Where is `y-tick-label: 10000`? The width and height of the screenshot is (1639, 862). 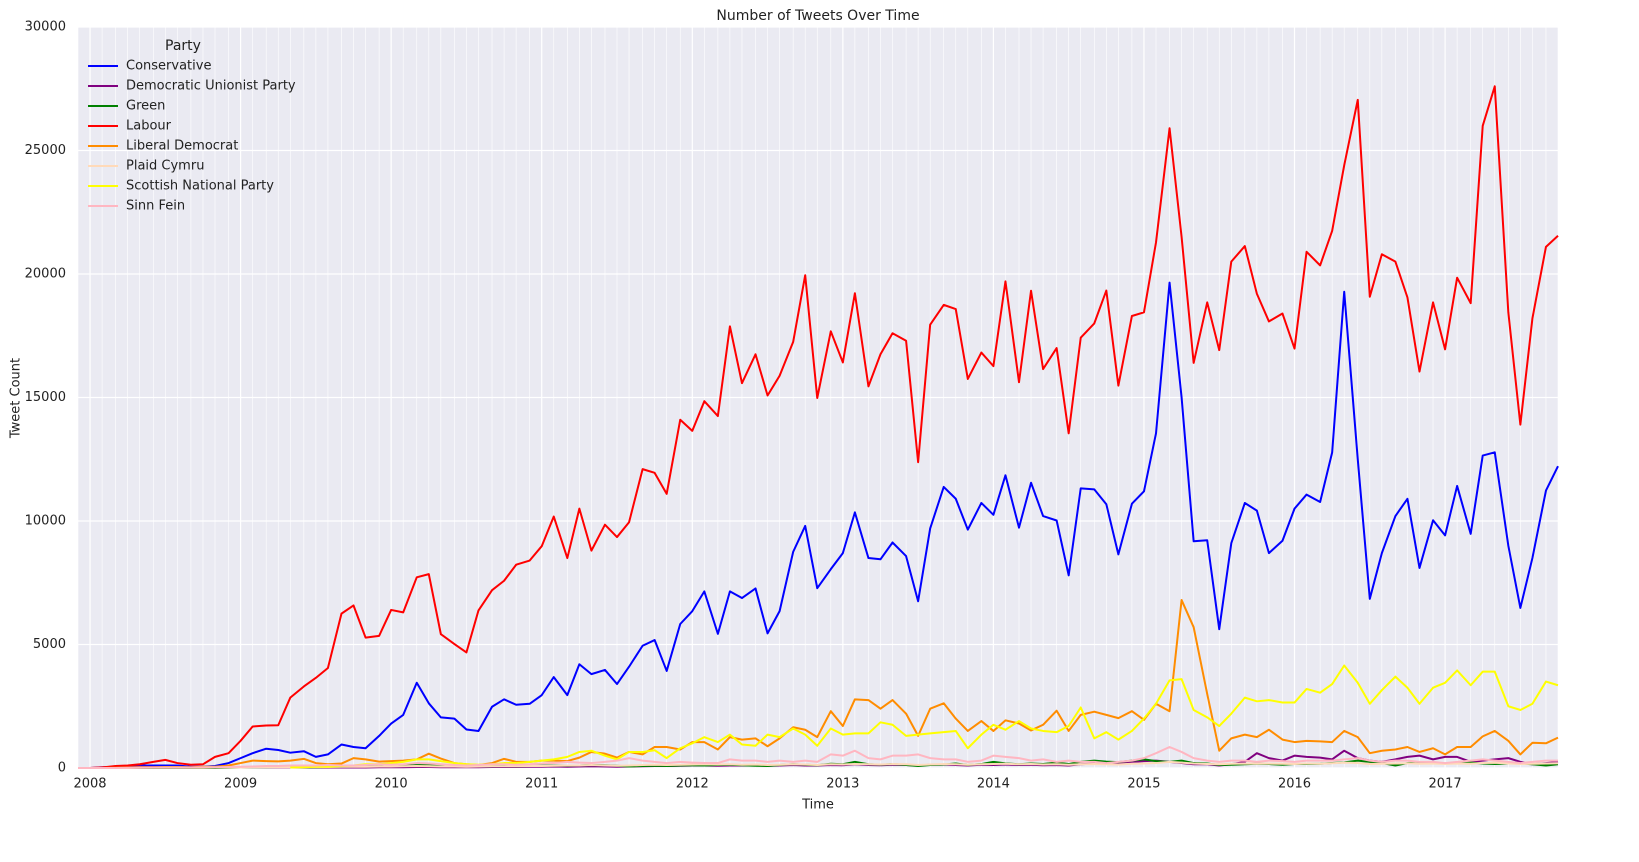
y-tick-label: 10000 is located at coordinates (45, 521).